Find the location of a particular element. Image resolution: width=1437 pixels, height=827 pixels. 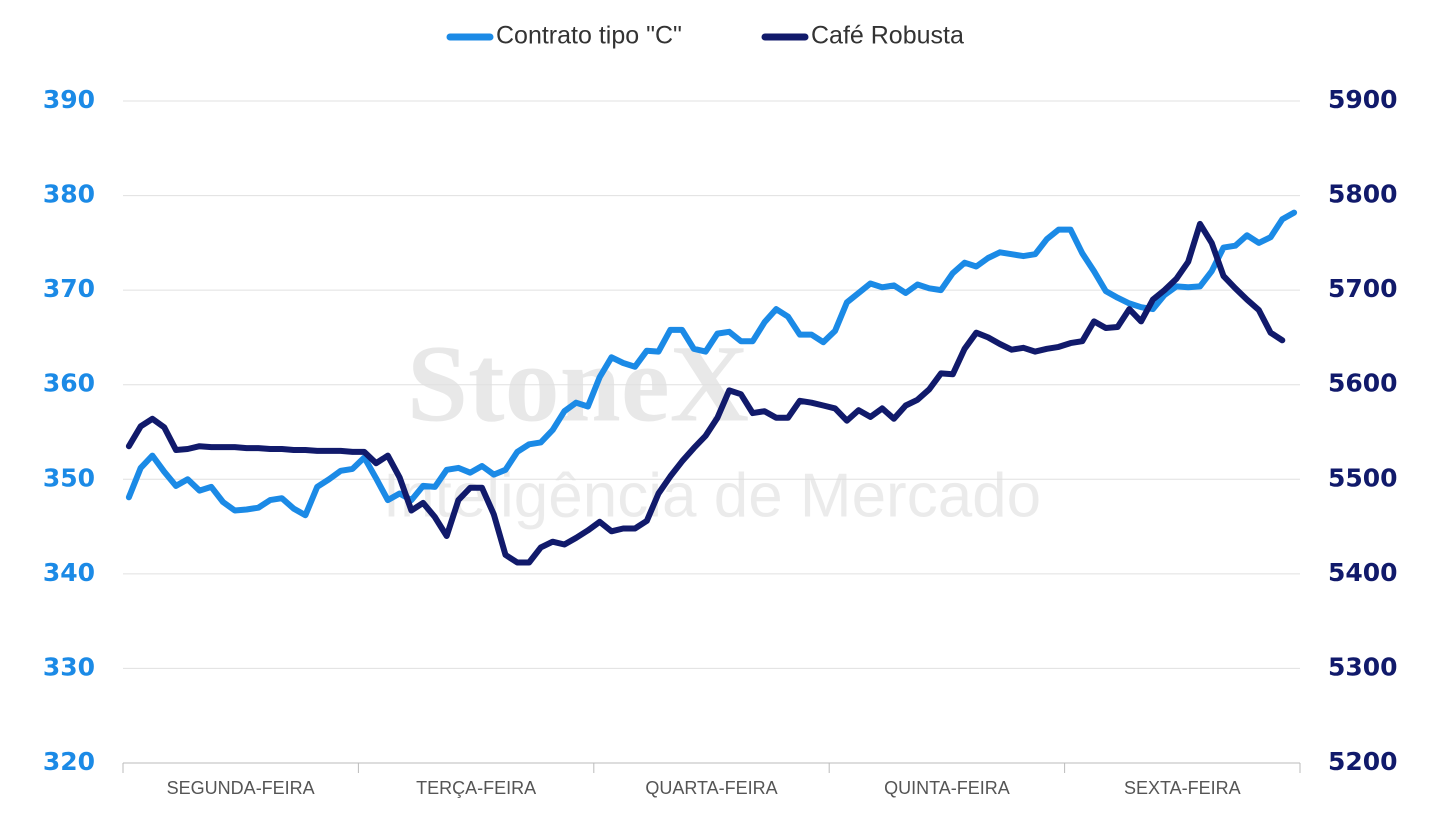

y2-tick-label: 5900 is located at coordinates (1363, 99).